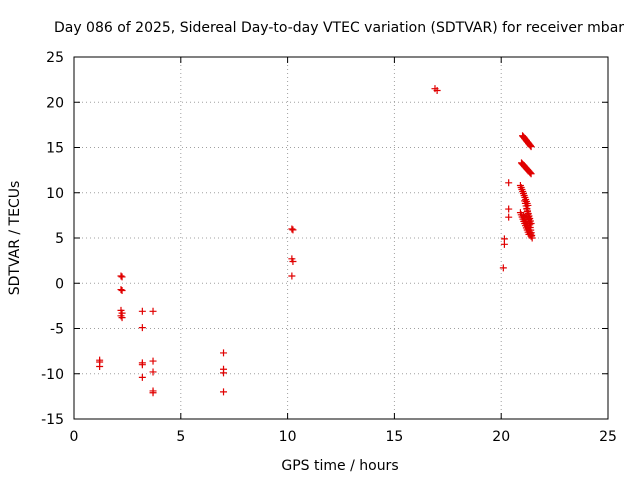 The width and height of the screenshot is (640, 480). What do you see at coordinates (55, 194) in the screenshot?
I see `y-tick-label: 10` at bounding box center [55, 194].